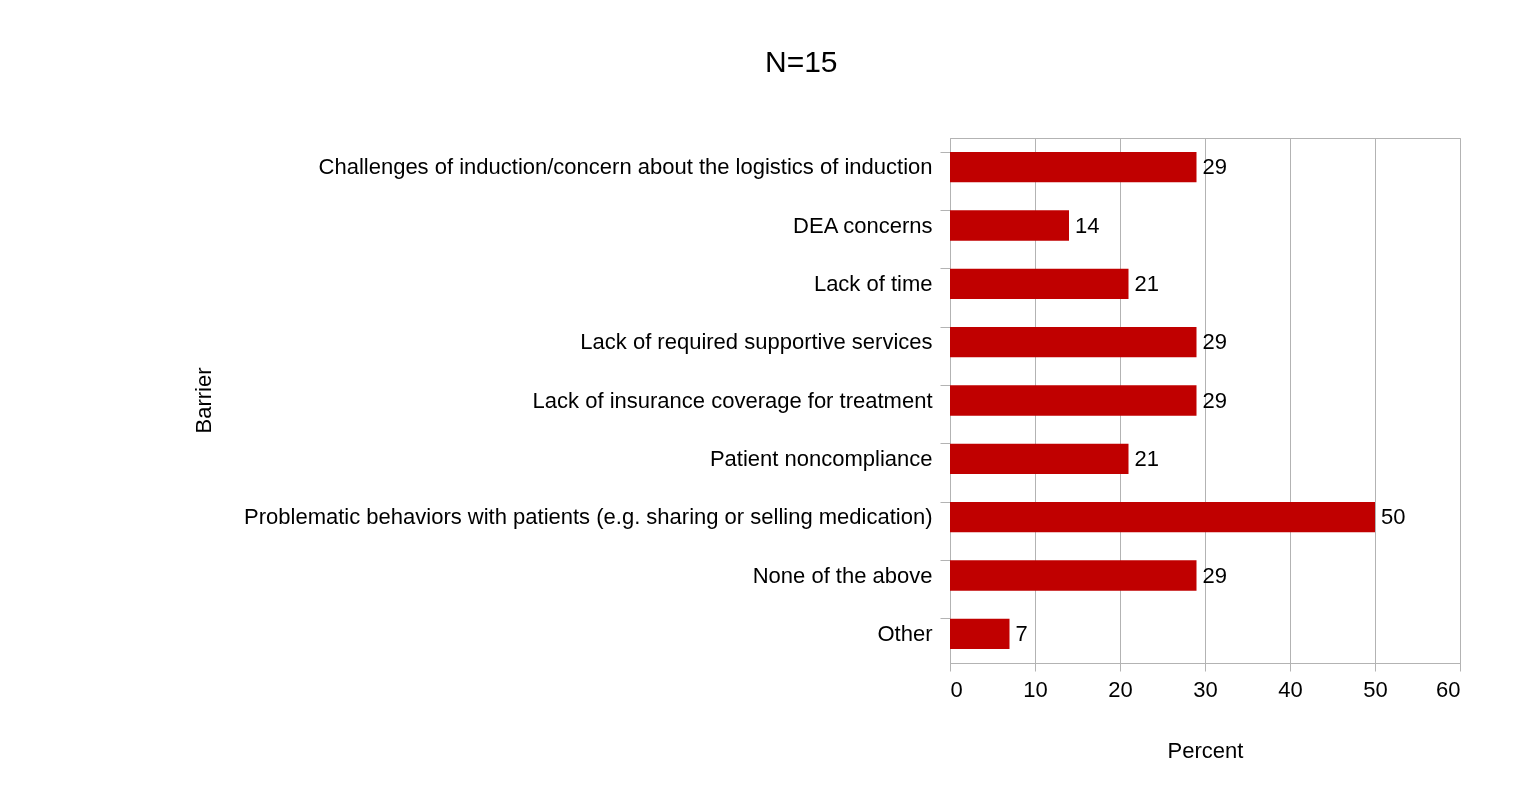  I want to click on data-label: 14, so click(1087, 225).